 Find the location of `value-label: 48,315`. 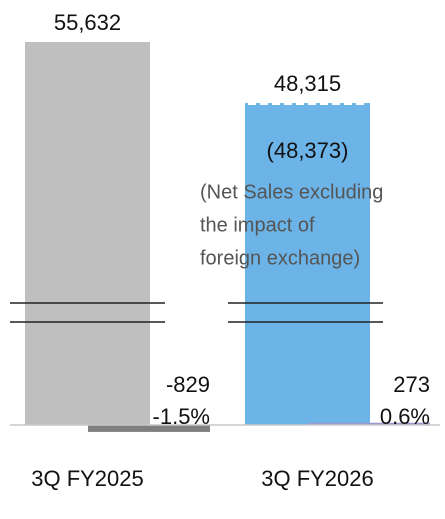

value-label: 48,315 is located at coordinates (307, 83).